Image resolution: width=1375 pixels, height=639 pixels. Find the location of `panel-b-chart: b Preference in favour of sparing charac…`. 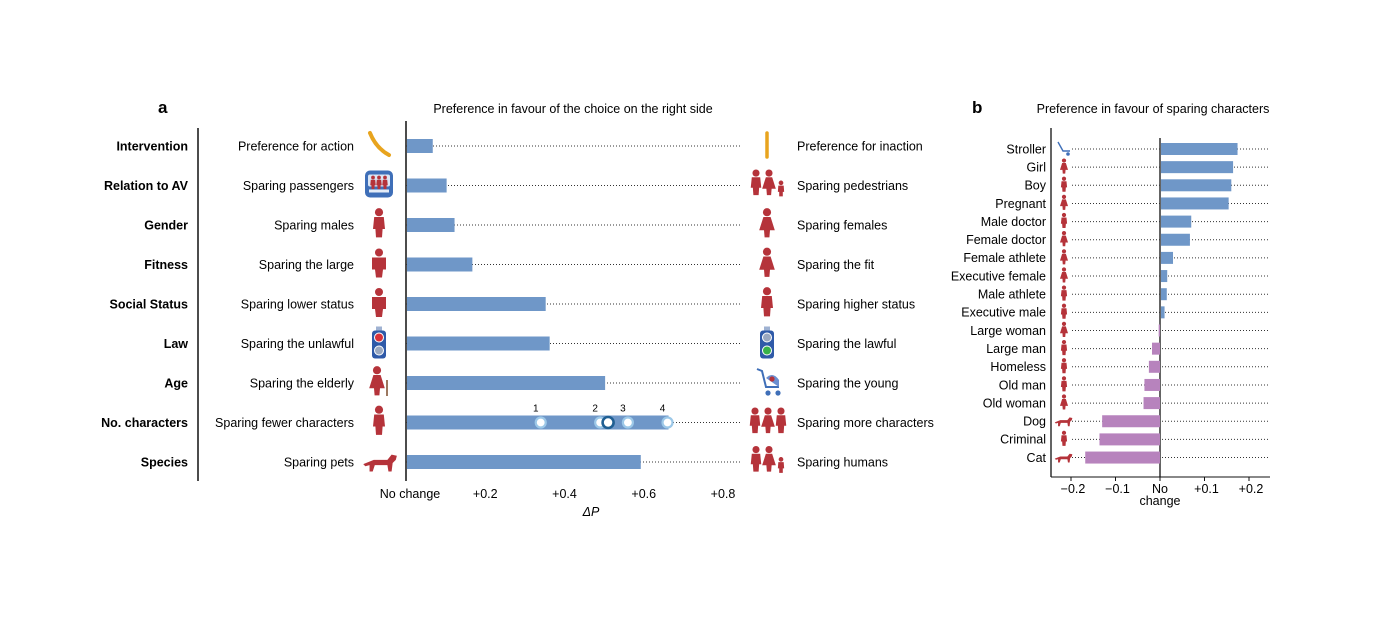

panel-b-chart: b Preference in favour of sparing charac… is located at coordinates (1110, 303).